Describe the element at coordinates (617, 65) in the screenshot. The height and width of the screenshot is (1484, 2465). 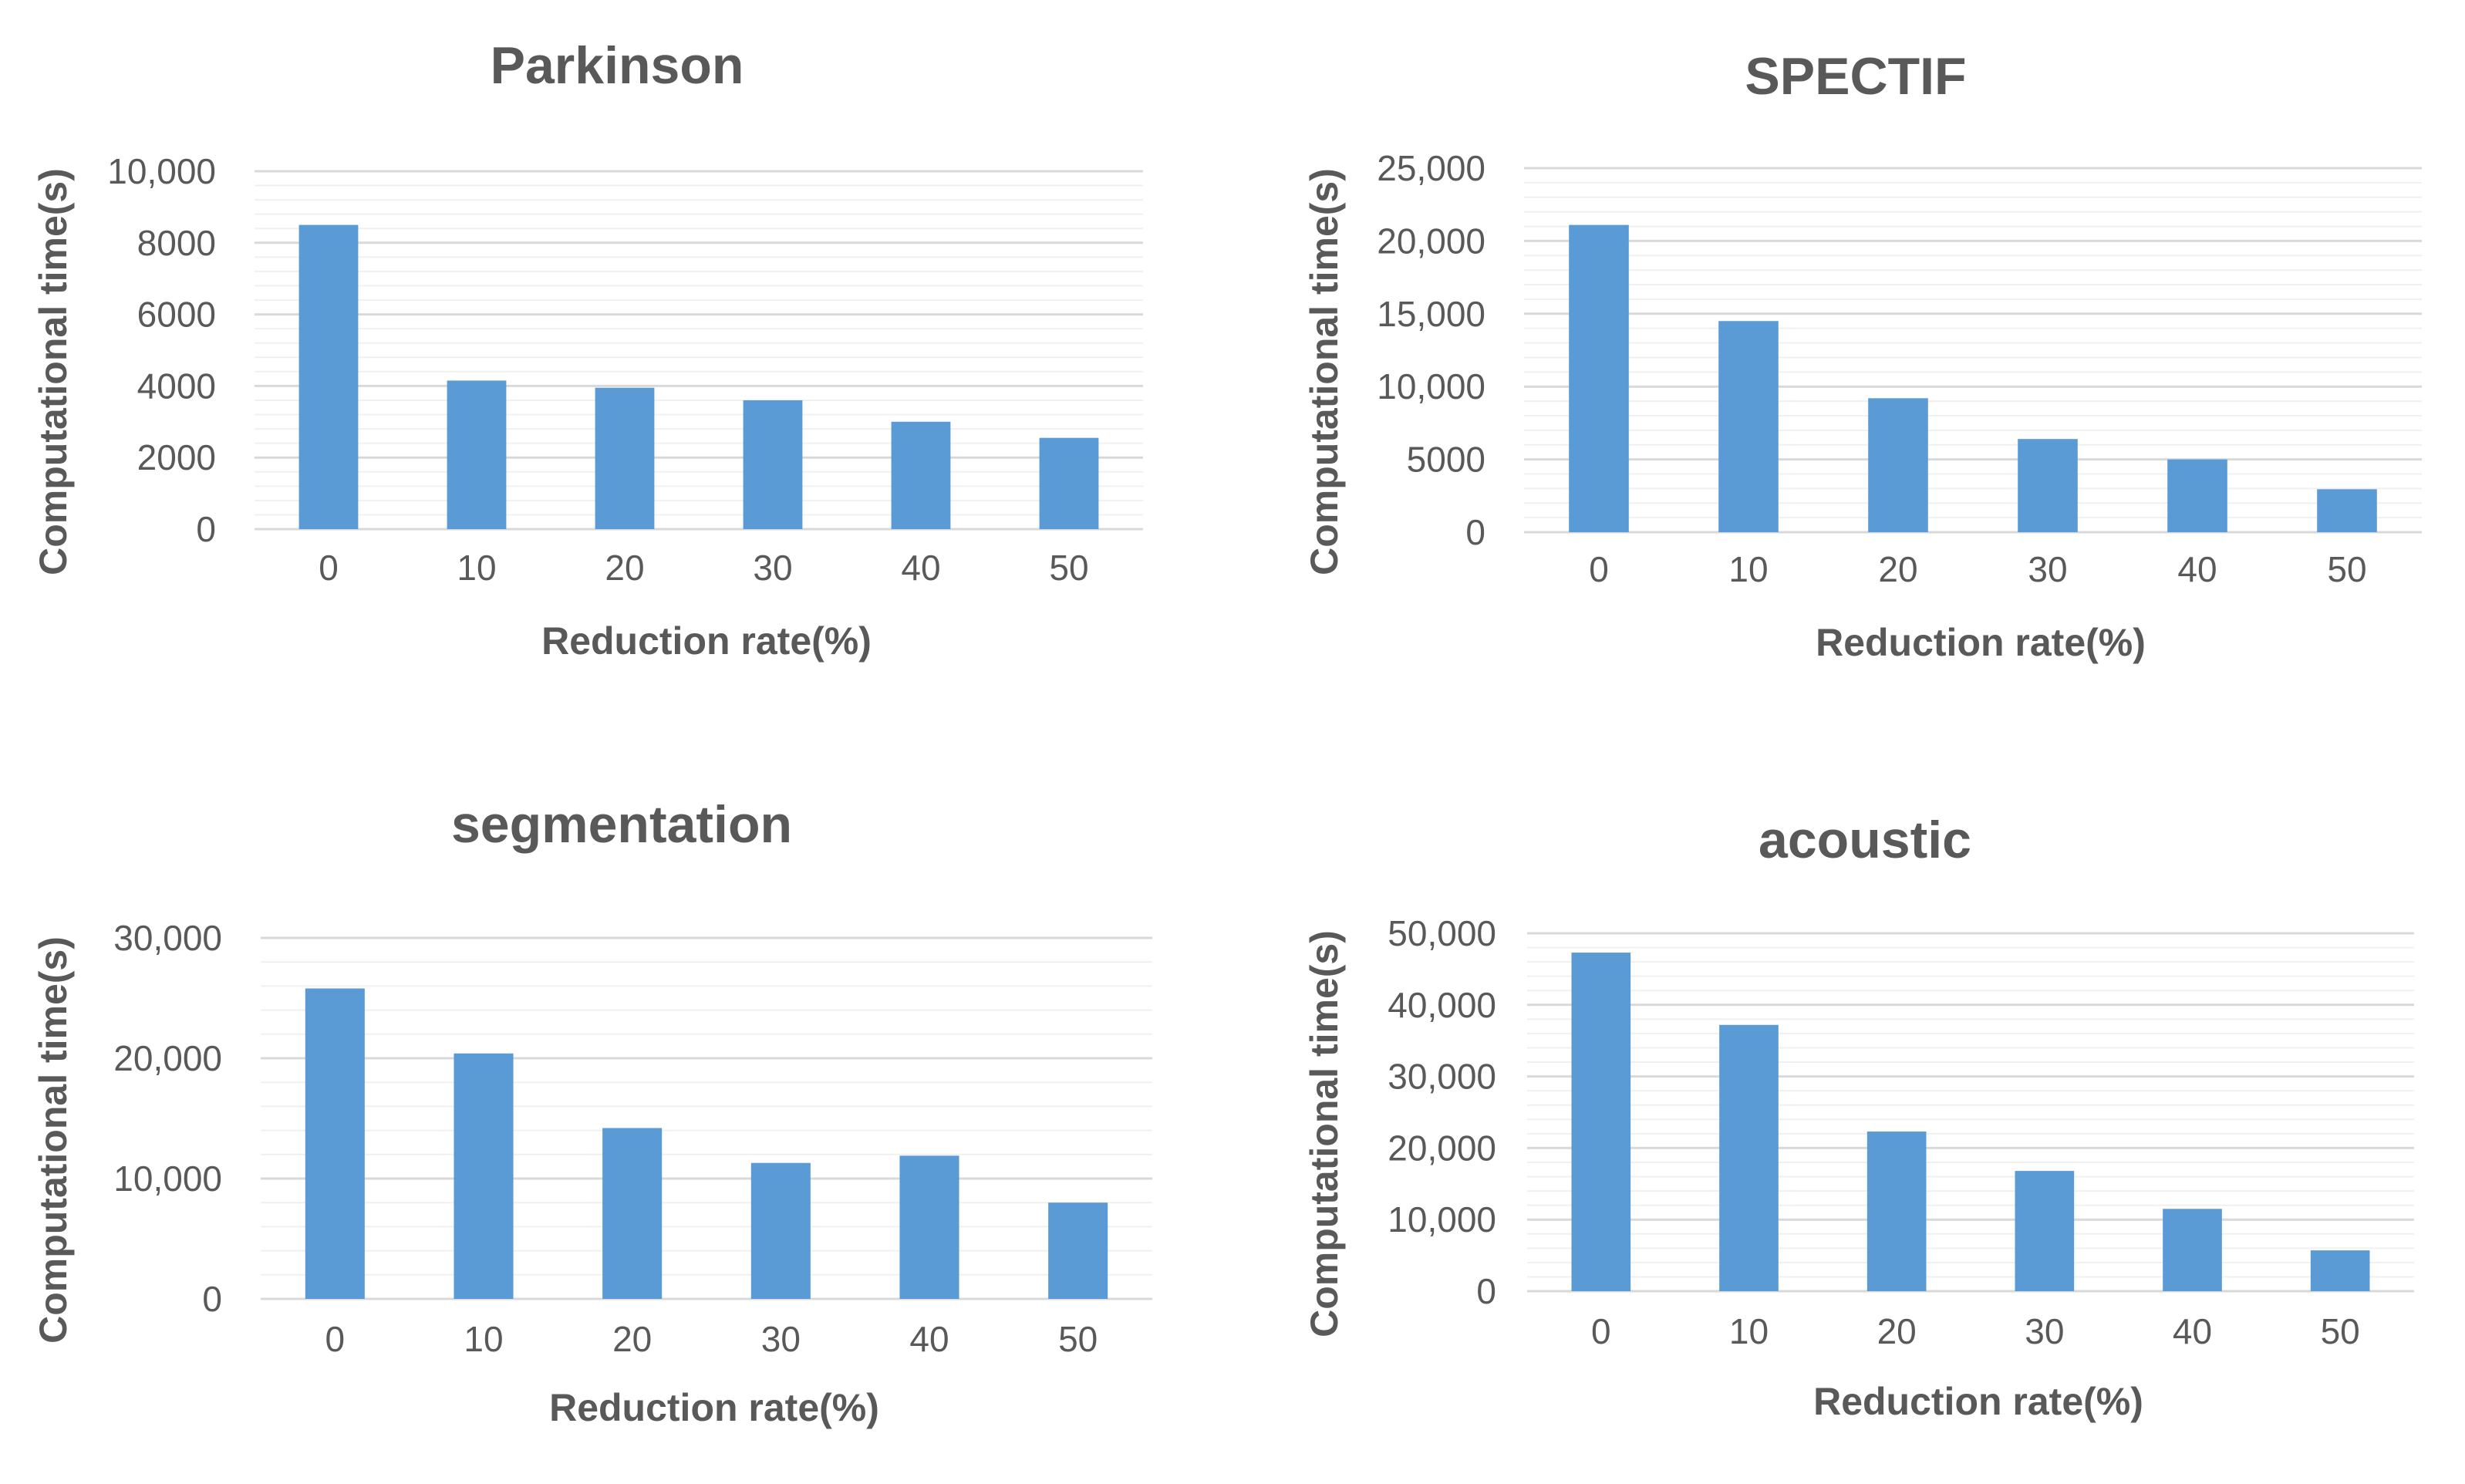
I see `chart-title: Parkinson` at that location.